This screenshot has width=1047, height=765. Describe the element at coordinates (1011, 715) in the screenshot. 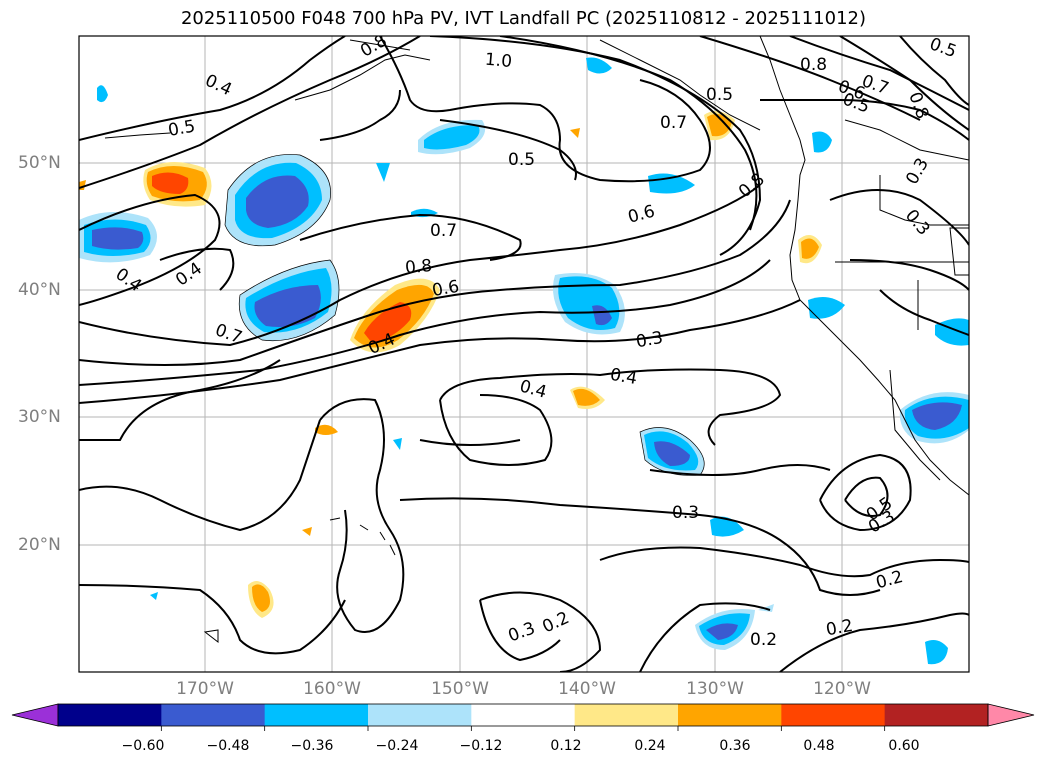

I see `colorbar-extend-max` at that location.